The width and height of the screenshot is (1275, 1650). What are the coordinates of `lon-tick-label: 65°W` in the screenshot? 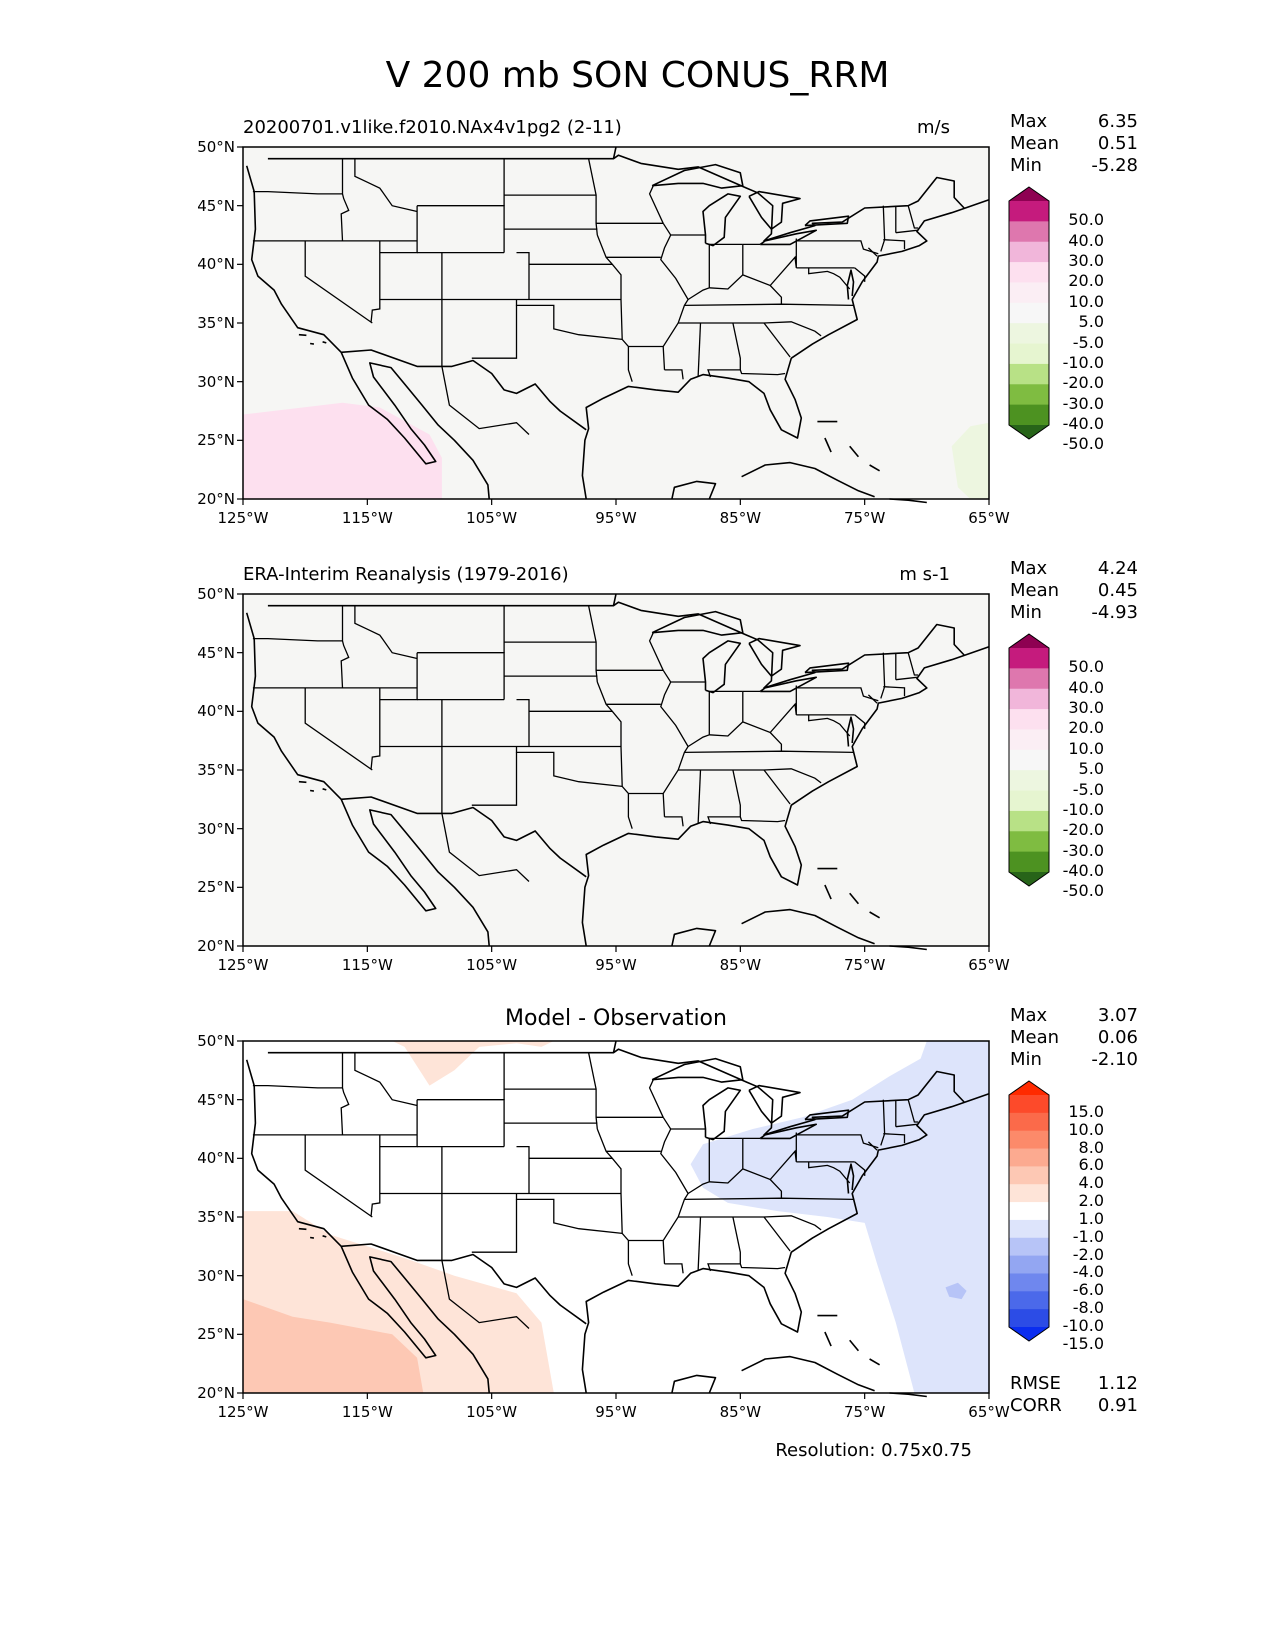 It's located at (989, 518).